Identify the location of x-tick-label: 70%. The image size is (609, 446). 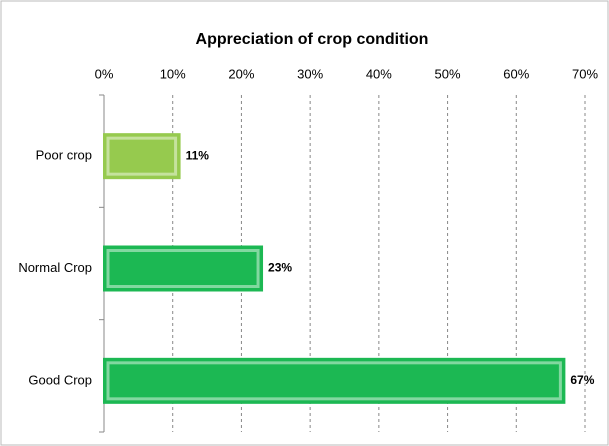
(585, 73).